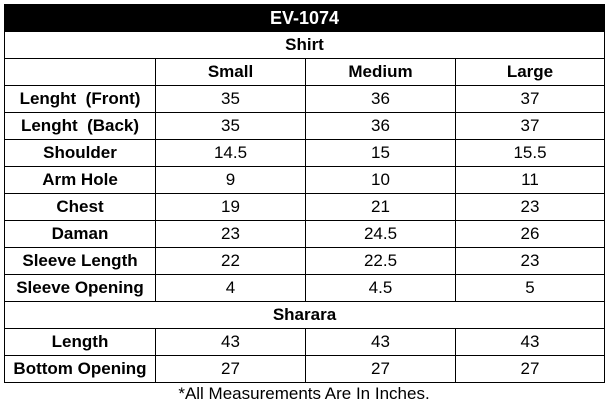 Image resolution: width=608 pixels, height=409 pixels. I want to click on value-cell: 22.5, so click(380, 261).